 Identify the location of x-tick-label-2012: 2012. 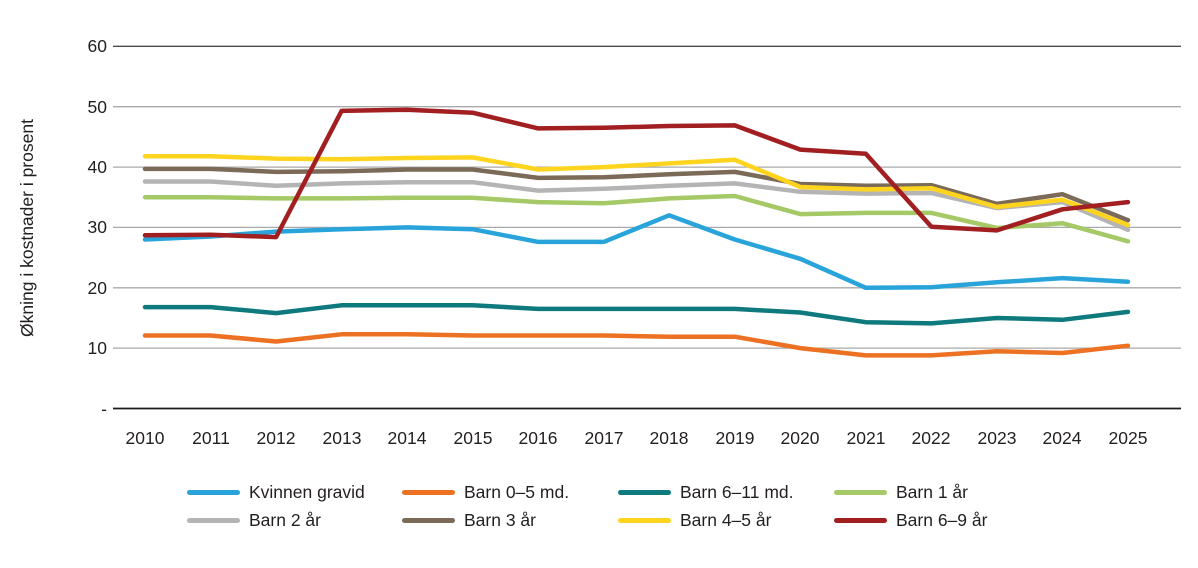
(276, 438).